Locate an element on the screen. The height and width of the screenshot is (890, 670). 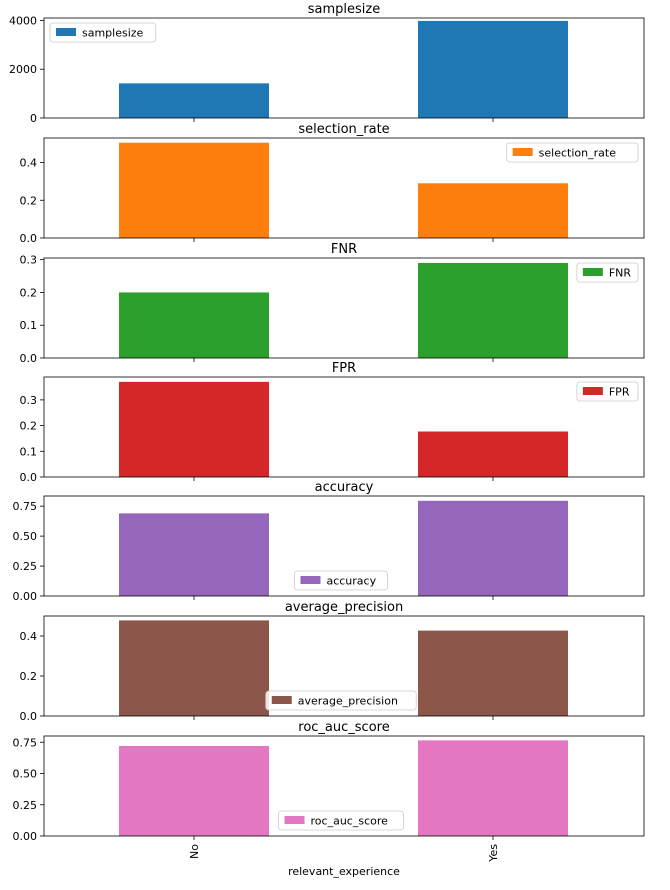
legend-label: selection_rate is located at coordinates (578, 153).